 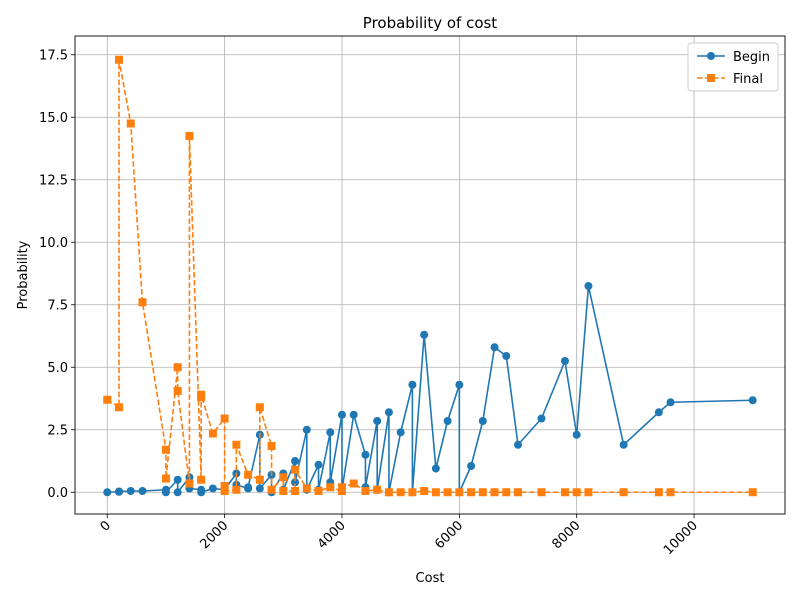 I want to click on y-axis-label: Probability, so click(x=23, y=274).